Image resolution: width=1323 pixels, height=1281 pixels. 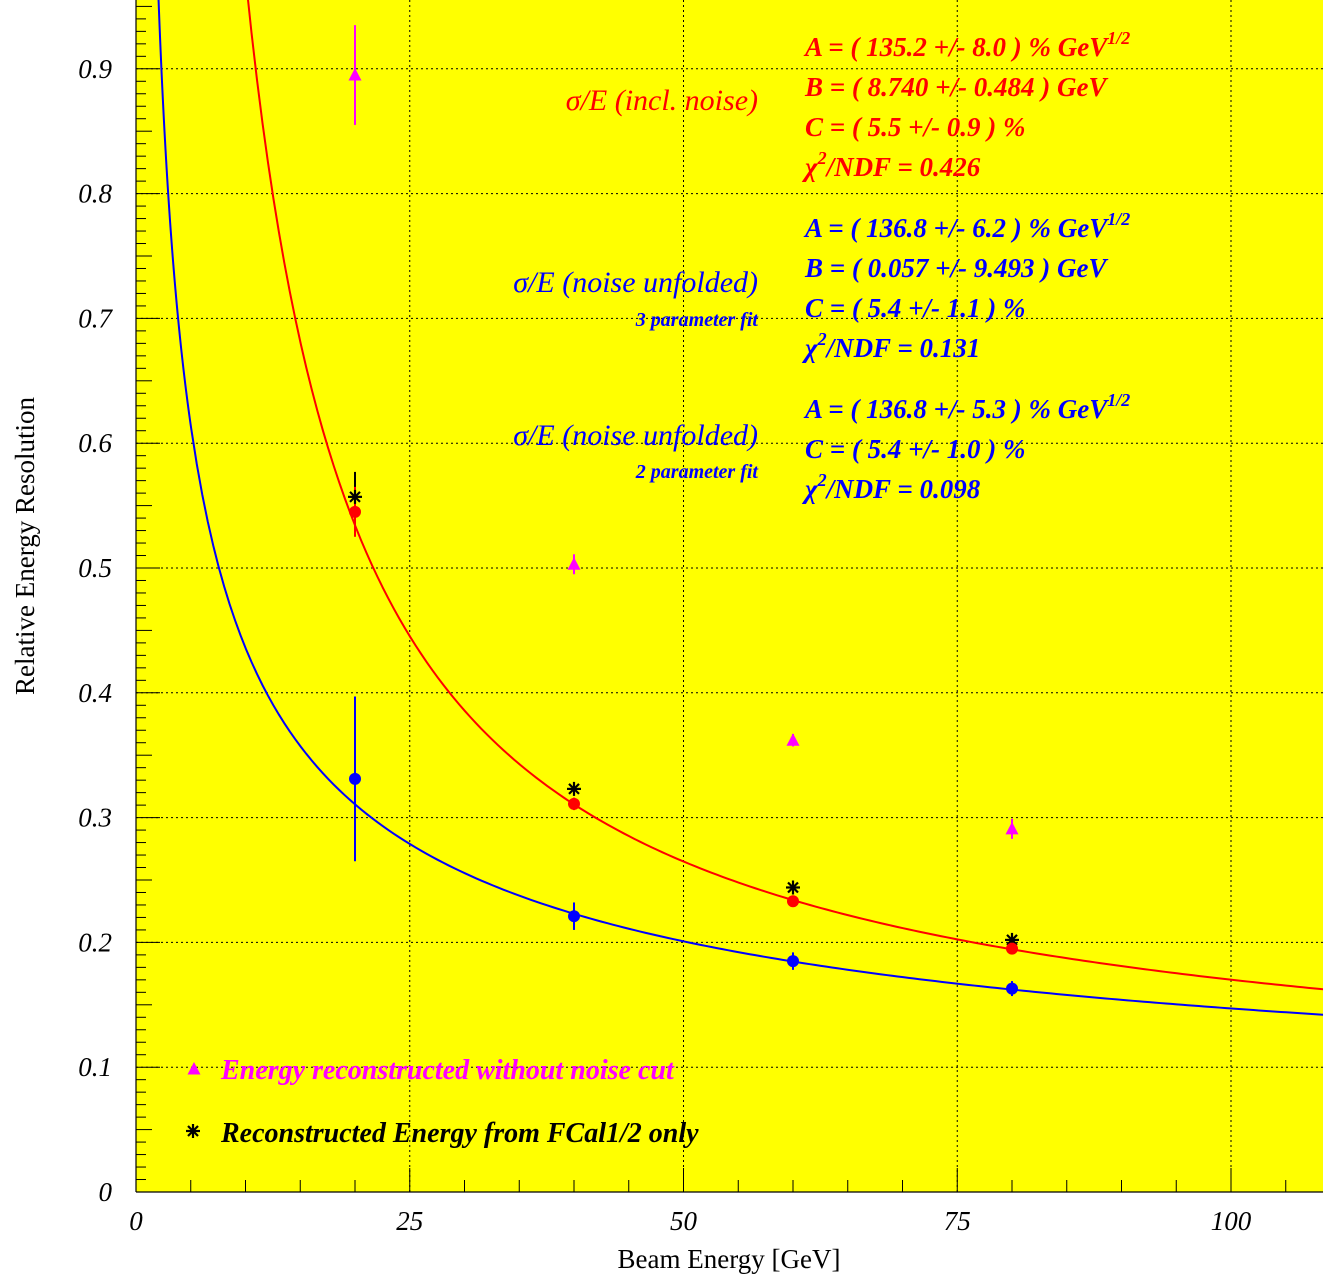 I want to click on red-param-b: B = ( 8.740 +/- 0.484 ) GeV, so click(x=956, y=87).